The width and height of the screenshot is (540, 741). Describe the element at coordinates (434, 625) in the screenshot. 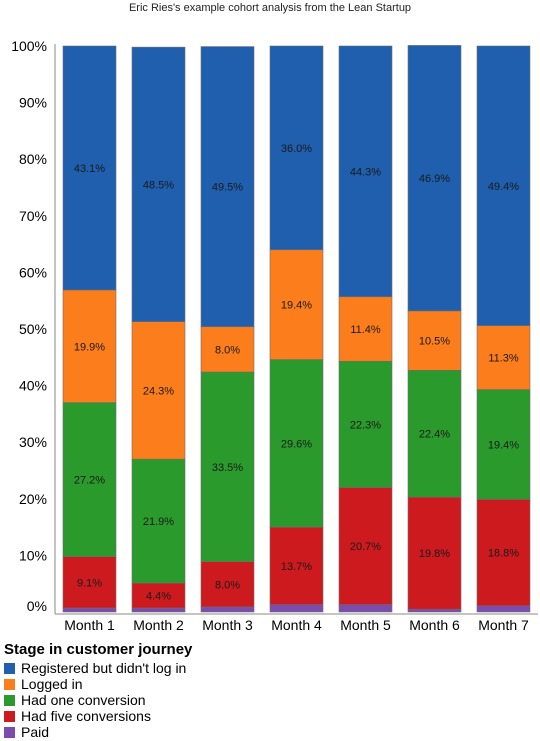

I see `x-tick-label: Month 6` at that location.